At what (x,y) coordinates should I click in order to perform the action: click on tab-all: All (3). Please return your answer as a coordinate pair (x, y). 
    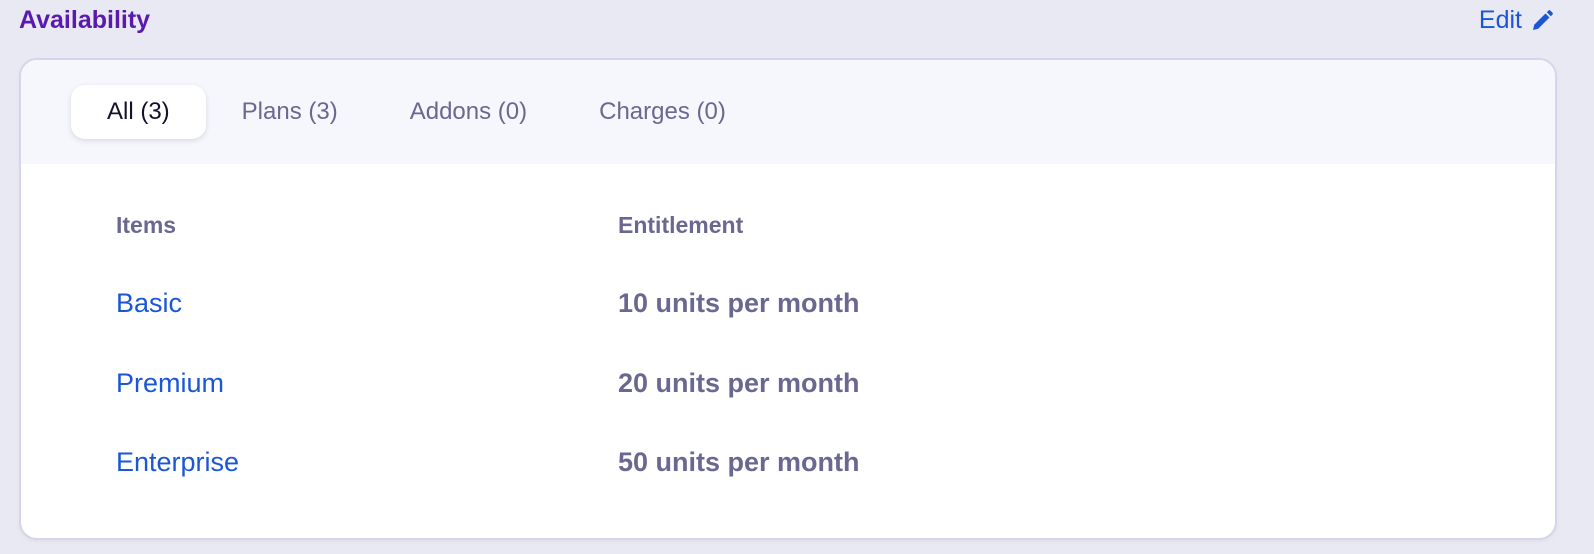
    Looking at the image, I should click on (138, 112).